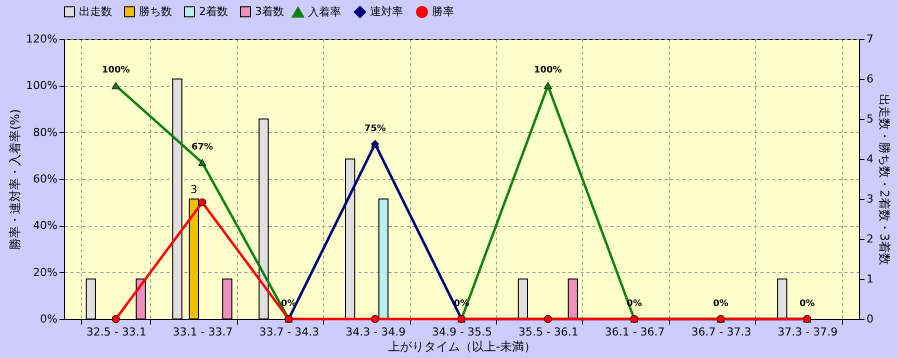  I want to click on data-label: 67%, so click(202, 147).